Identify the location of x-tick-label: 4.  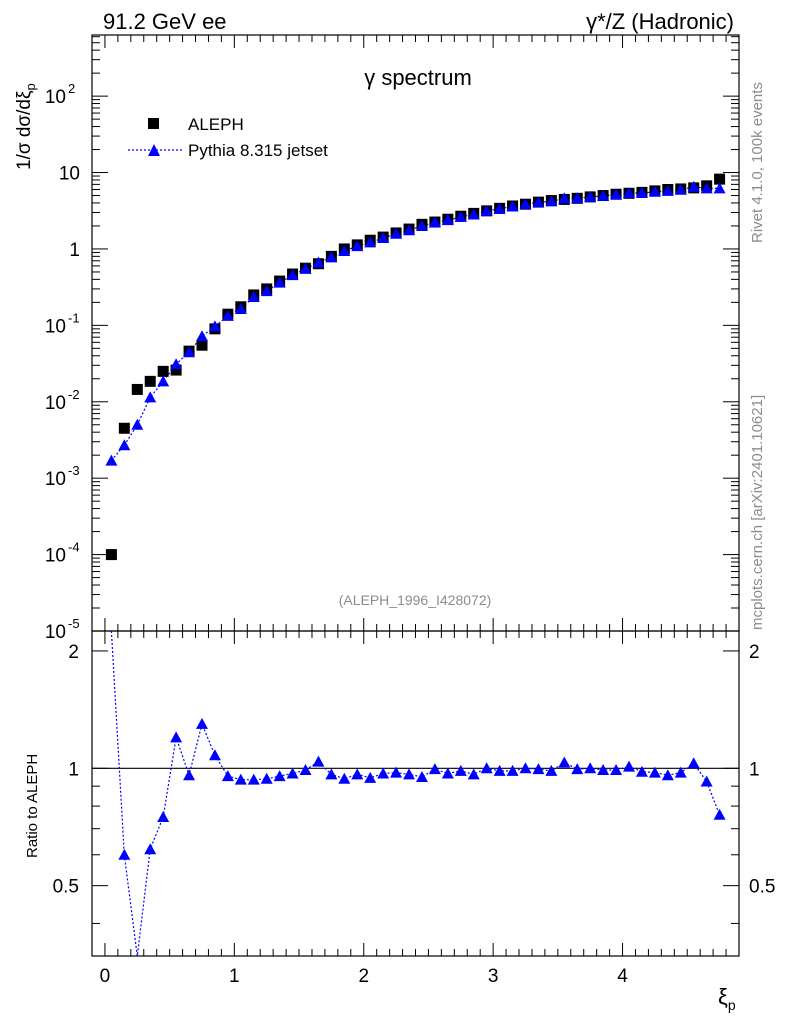
(622, 976).